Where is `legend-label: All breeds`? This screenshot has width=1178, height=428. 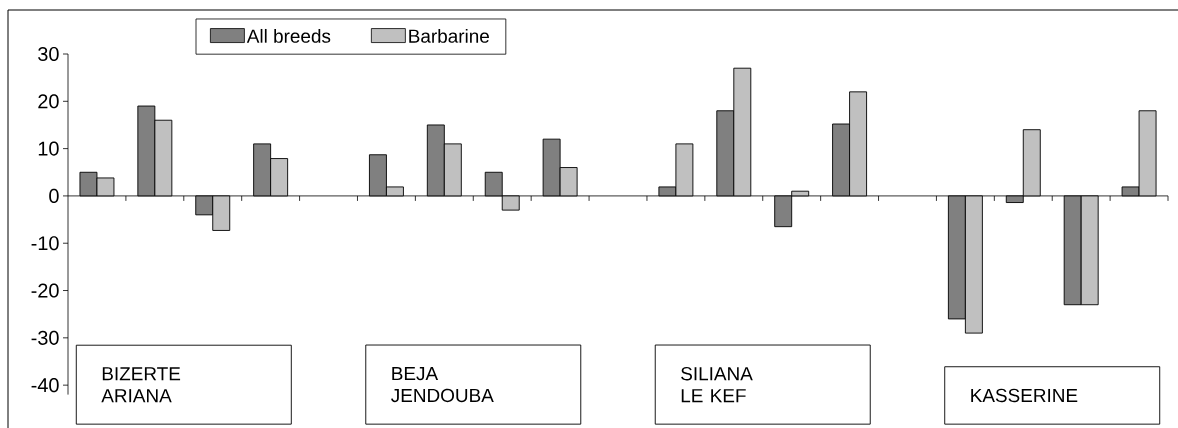
legend-label: All breeds is located at coordinates (288, 35).